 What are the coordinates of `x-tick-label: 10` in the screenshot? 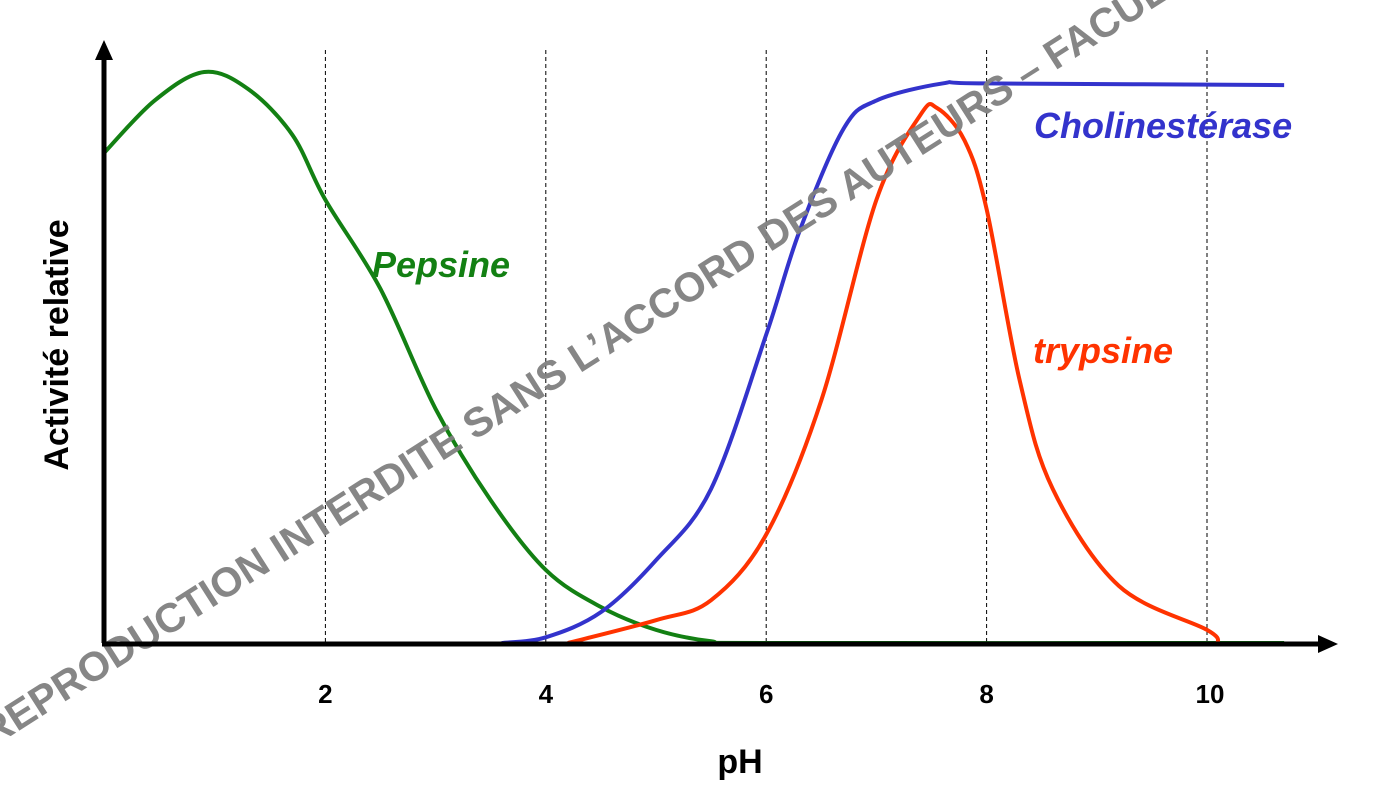 It's located at (1210, 694).